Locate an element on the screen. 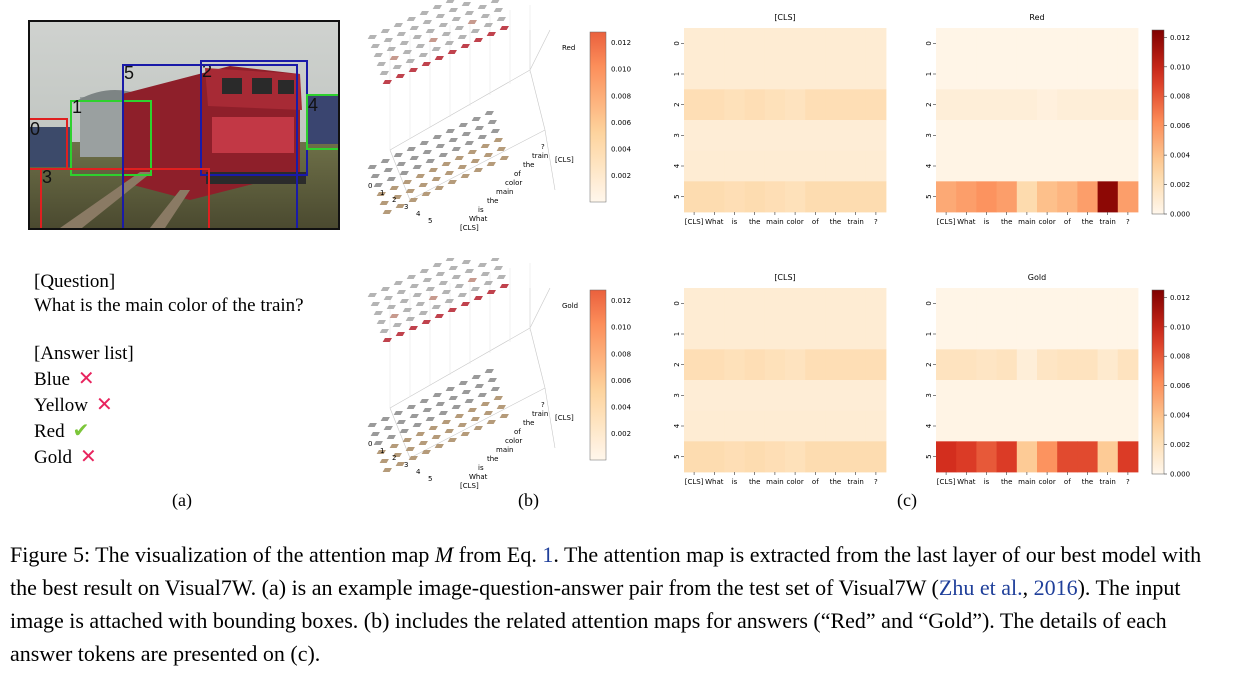  citation-author-link: Zhu et al. is located at coordinates (980, 587).